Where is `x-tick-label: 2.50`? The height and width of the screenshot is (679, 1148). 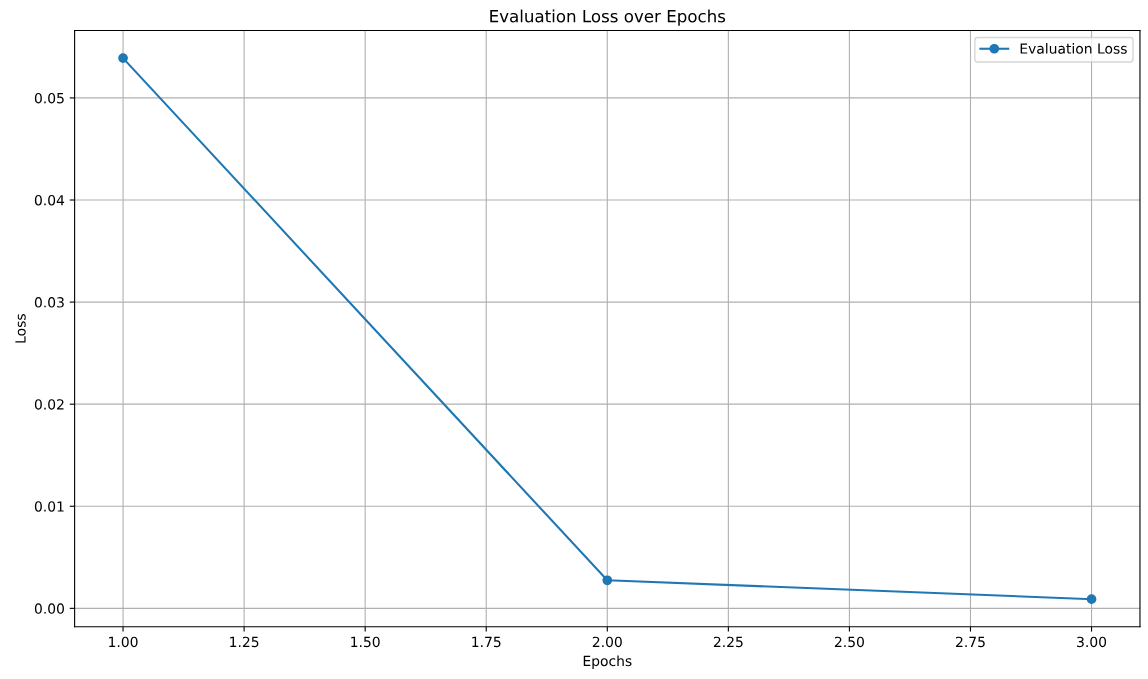 x-tick-label: 2.50 is located at coordinates (849, 642).